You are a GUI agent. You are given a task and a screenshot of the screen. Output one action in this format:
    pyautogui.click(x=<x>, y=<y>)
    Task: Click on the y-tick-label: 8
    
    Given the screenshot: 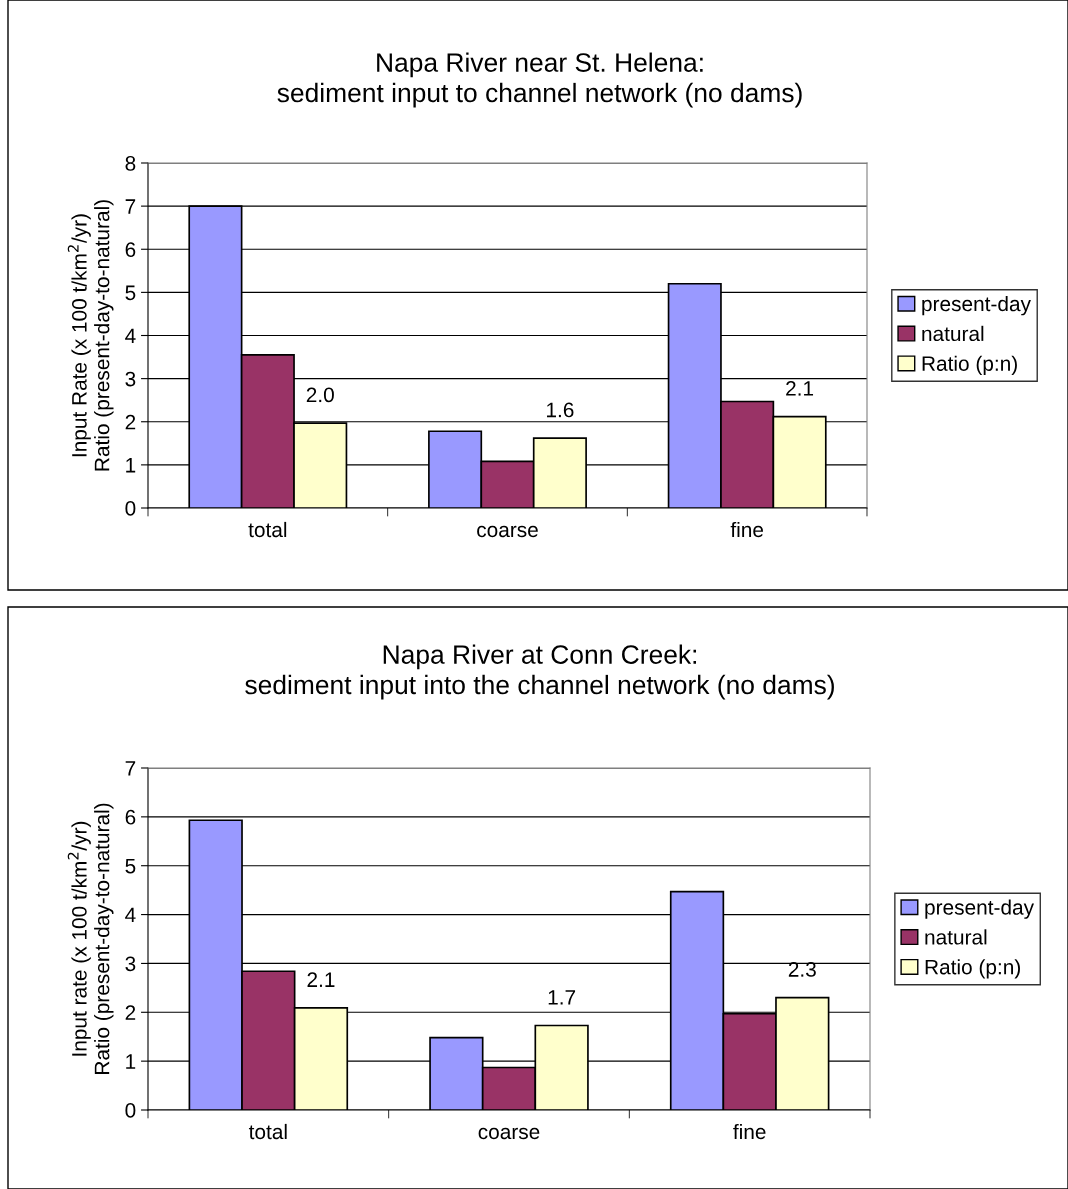 What is the action you would take?
    pyautogui.click(x=130, y=163)
    